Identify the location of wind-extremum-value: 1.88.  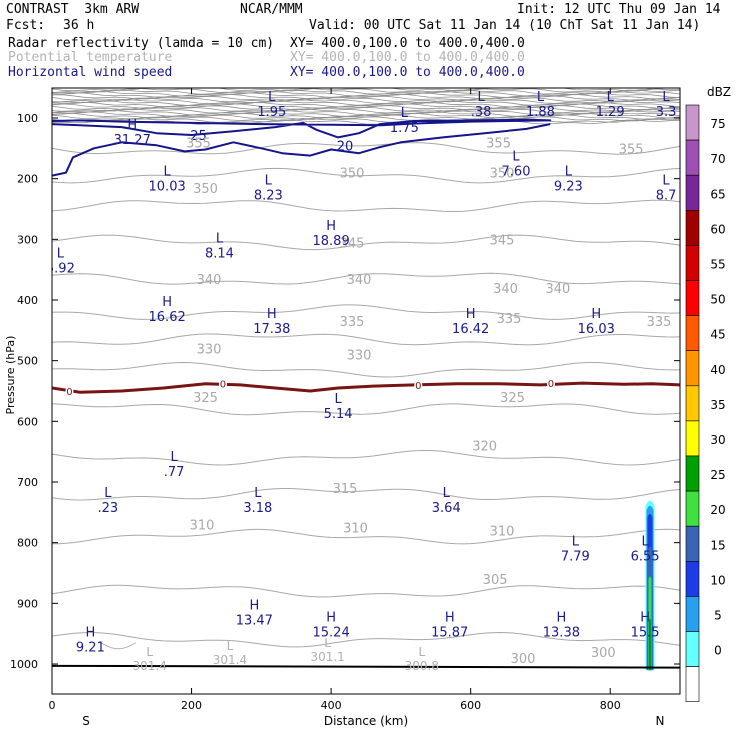
(540, 112).